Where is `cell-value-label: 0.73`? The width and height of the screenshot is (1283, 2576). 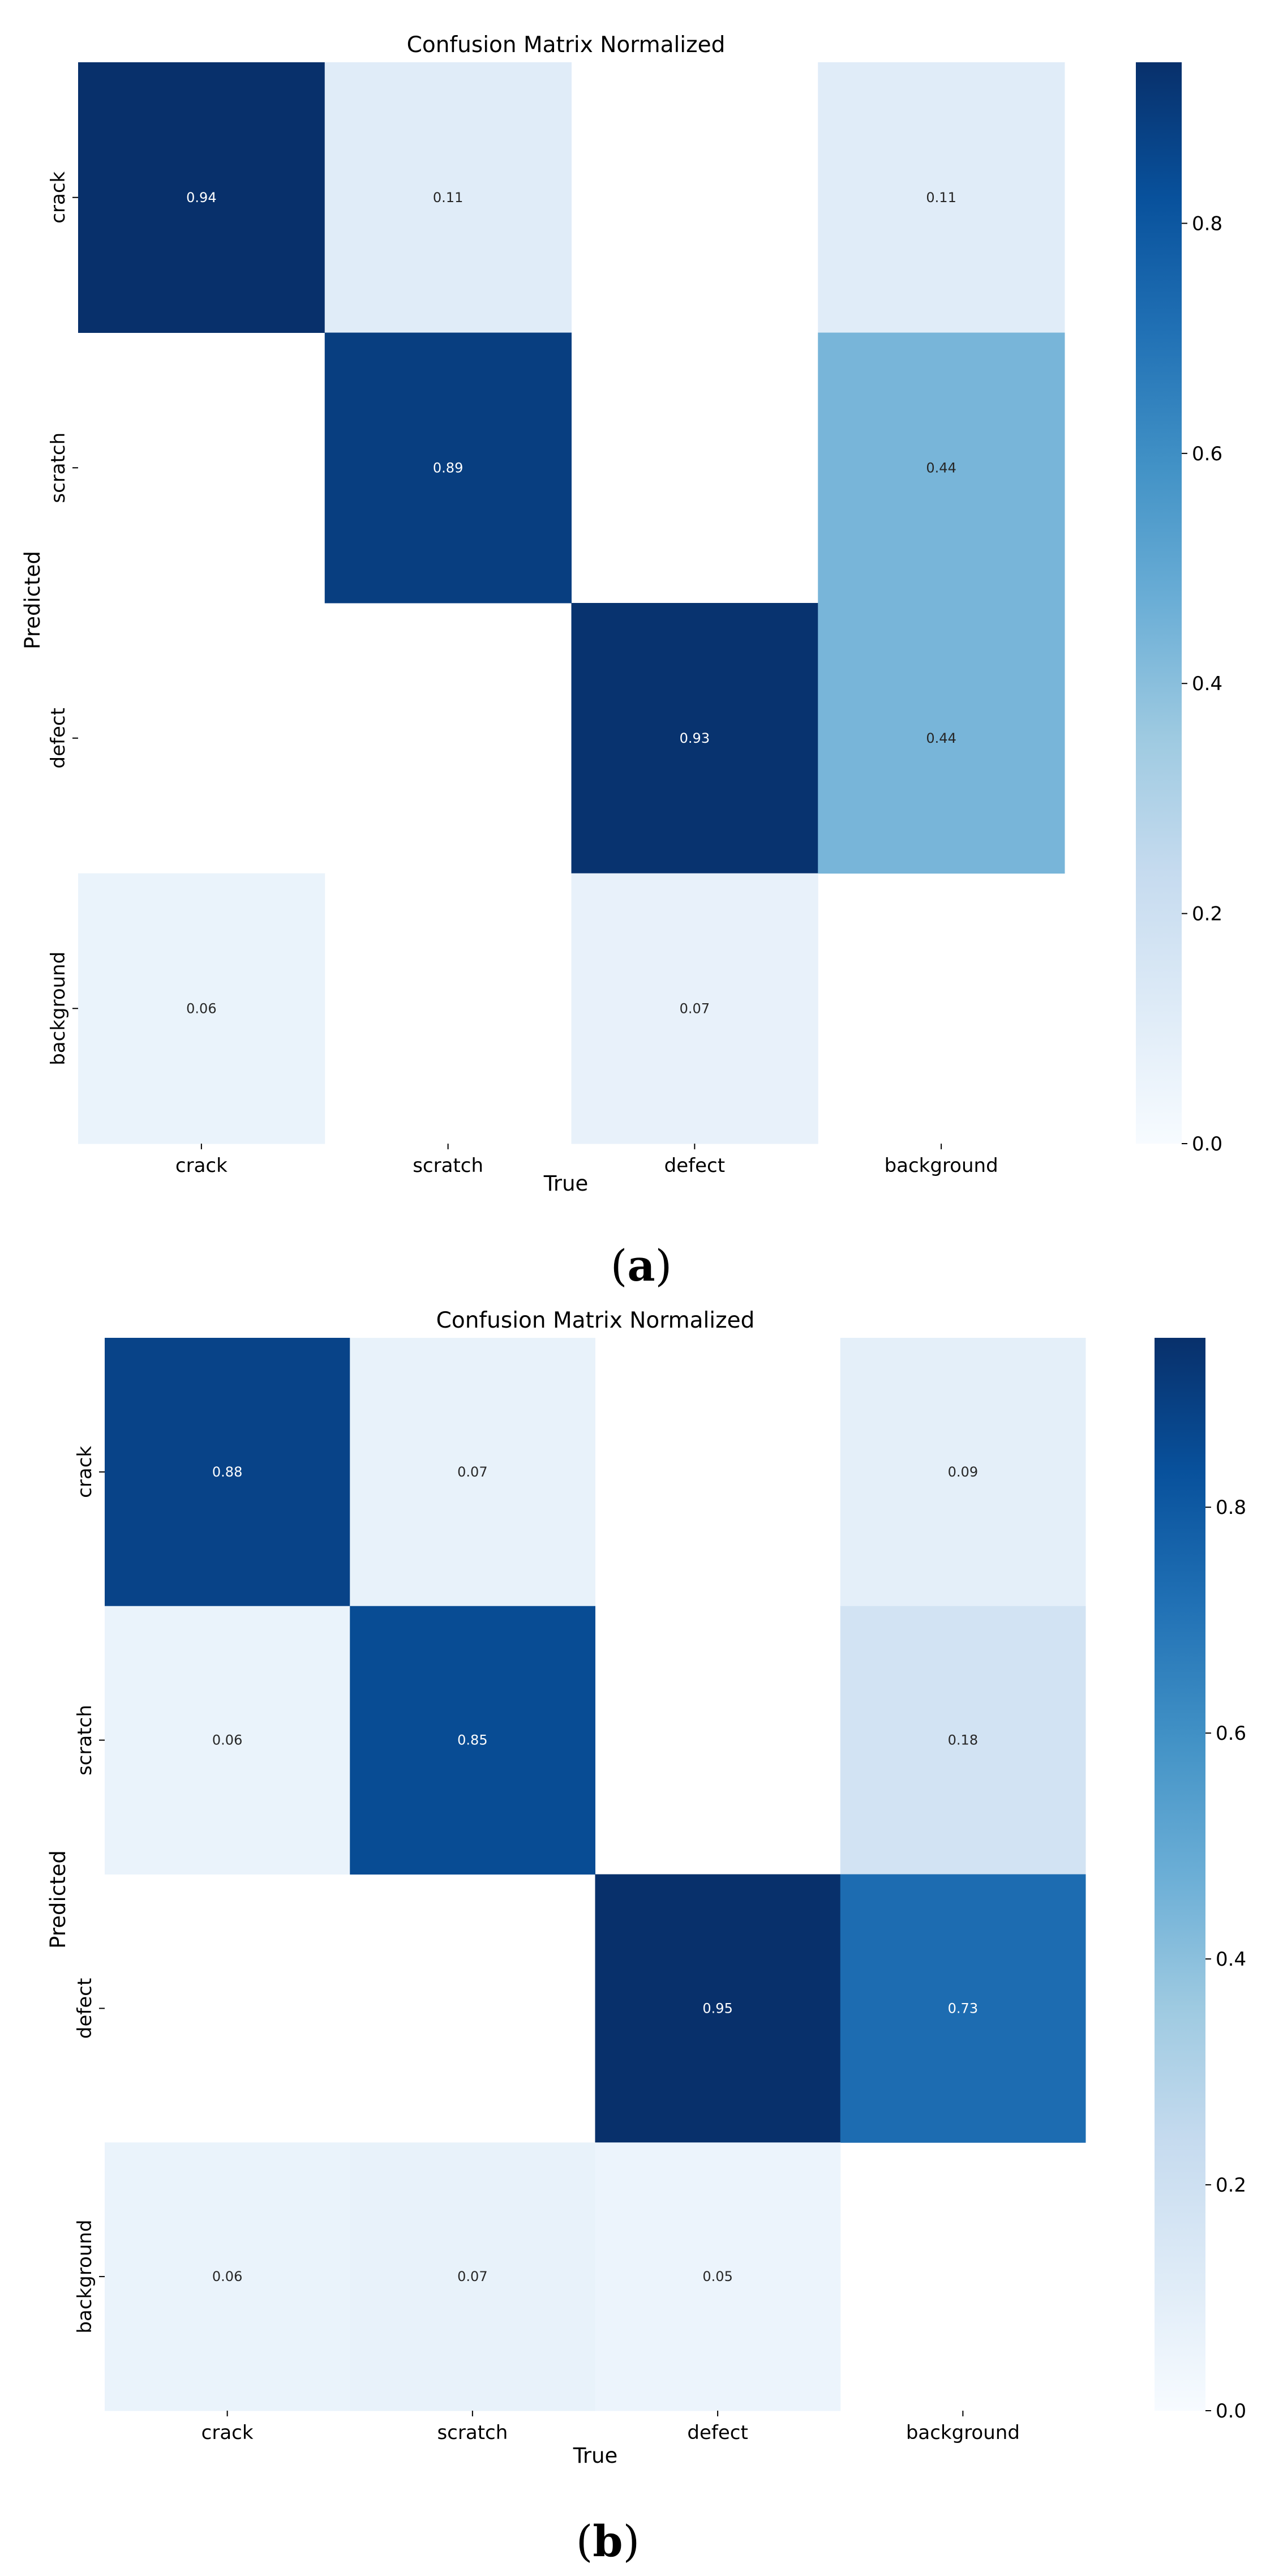
cell-value-label: 0.73 is located at coordinates (963, 2008).